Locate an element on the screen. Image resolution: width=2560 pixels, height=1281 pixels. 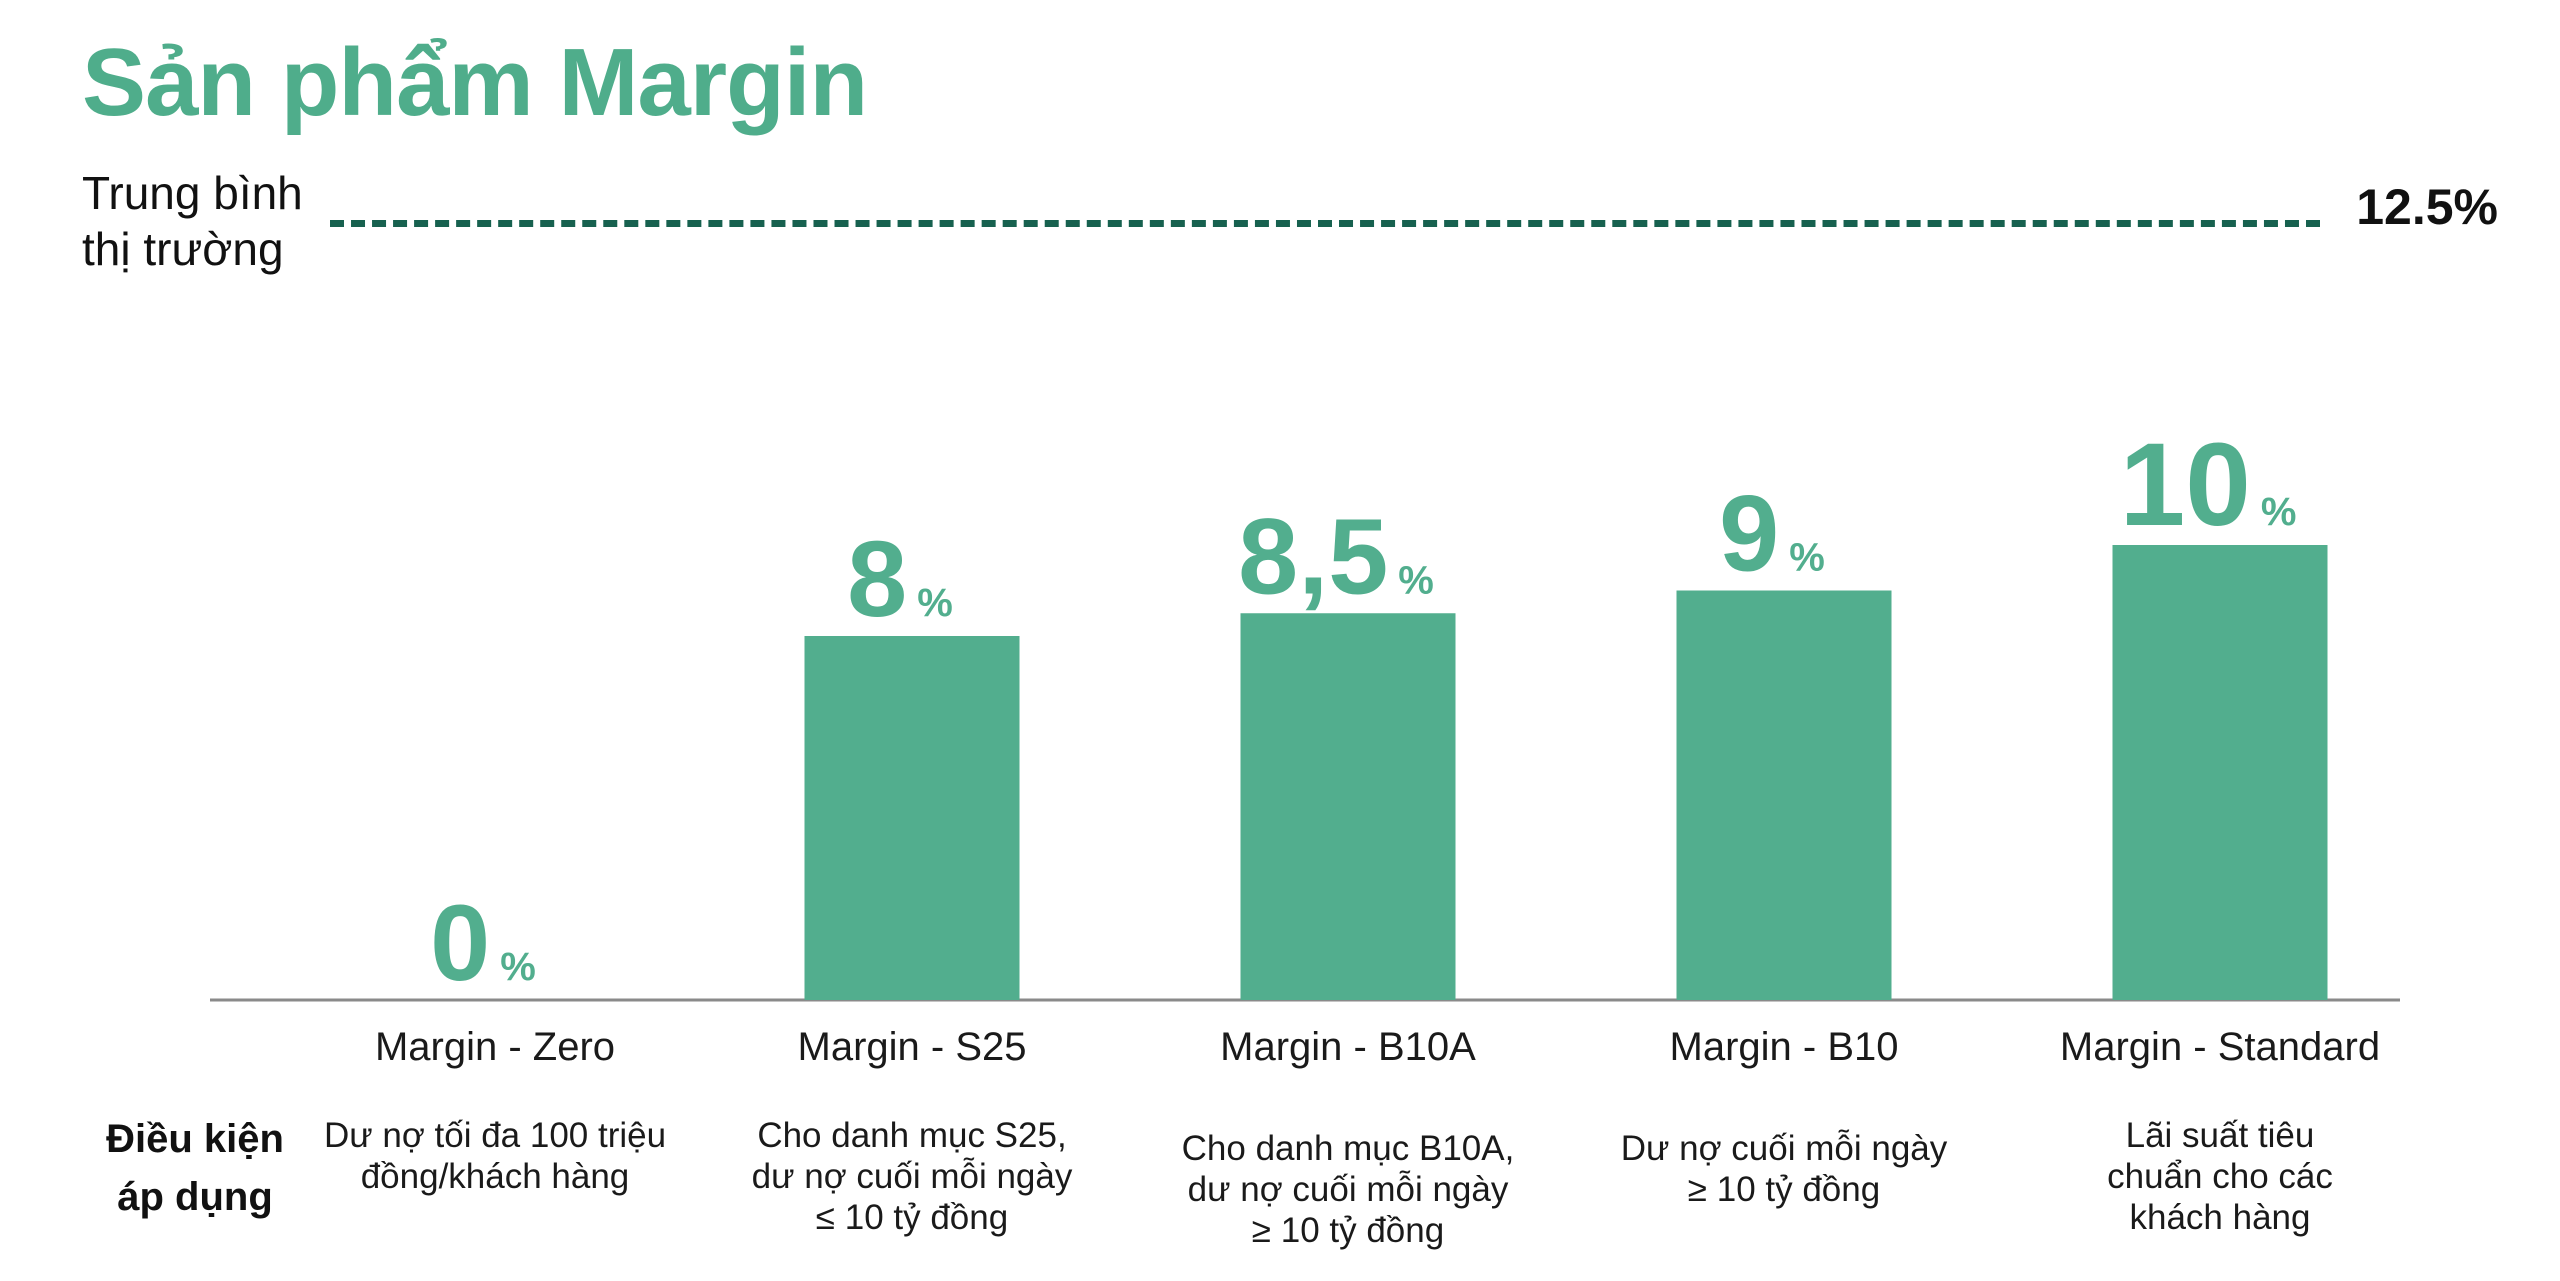
page-title: Sản phẩm Margin is located at coordinates (475, 82).